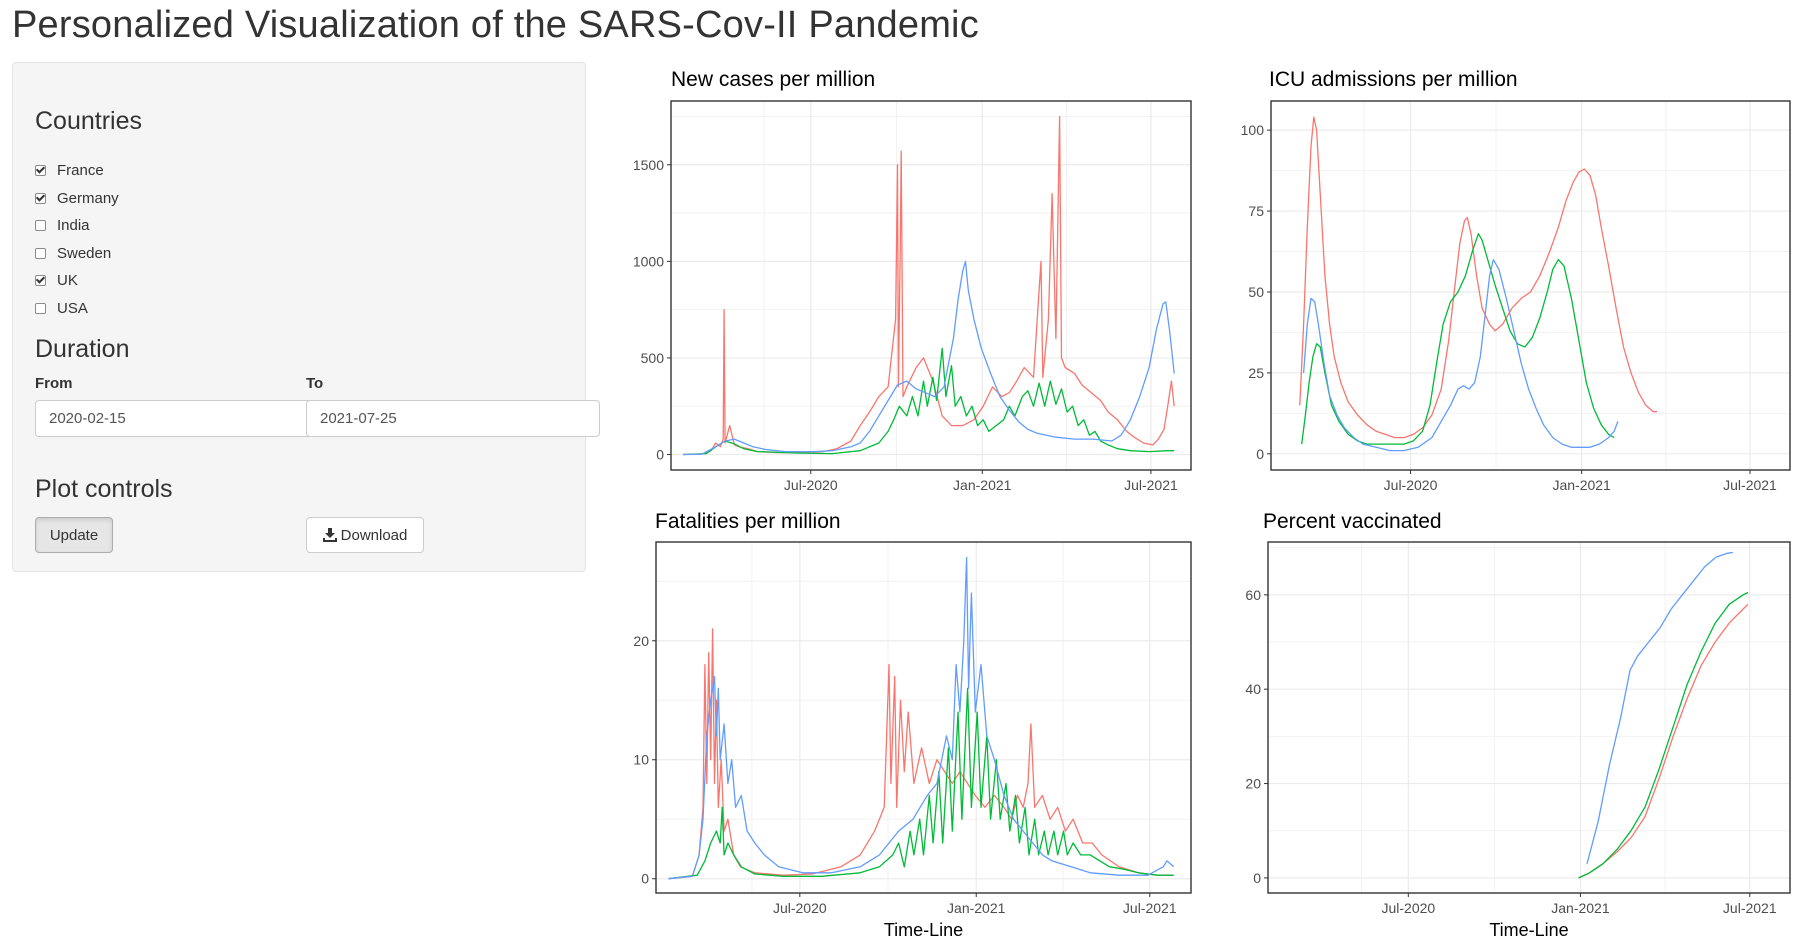  I want to click on from-date-label: From, so click(54, 383).